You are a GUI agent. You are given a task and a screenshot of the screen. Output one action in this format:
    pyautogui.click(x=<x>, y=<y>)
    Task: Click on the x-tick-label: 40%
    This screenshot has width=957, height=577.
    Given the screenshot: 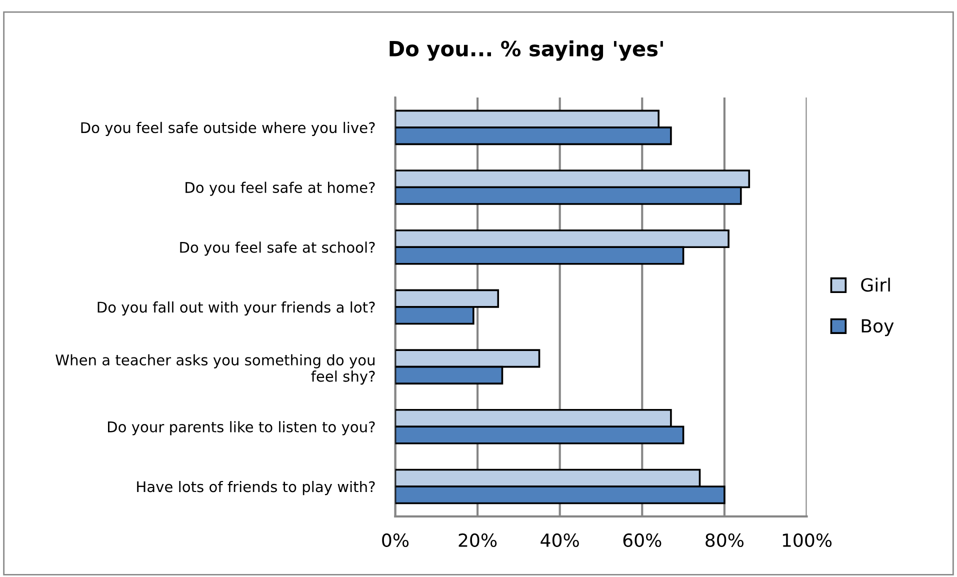 What is the action you would take?
    pyautogui.click(x=559, y=540)
    